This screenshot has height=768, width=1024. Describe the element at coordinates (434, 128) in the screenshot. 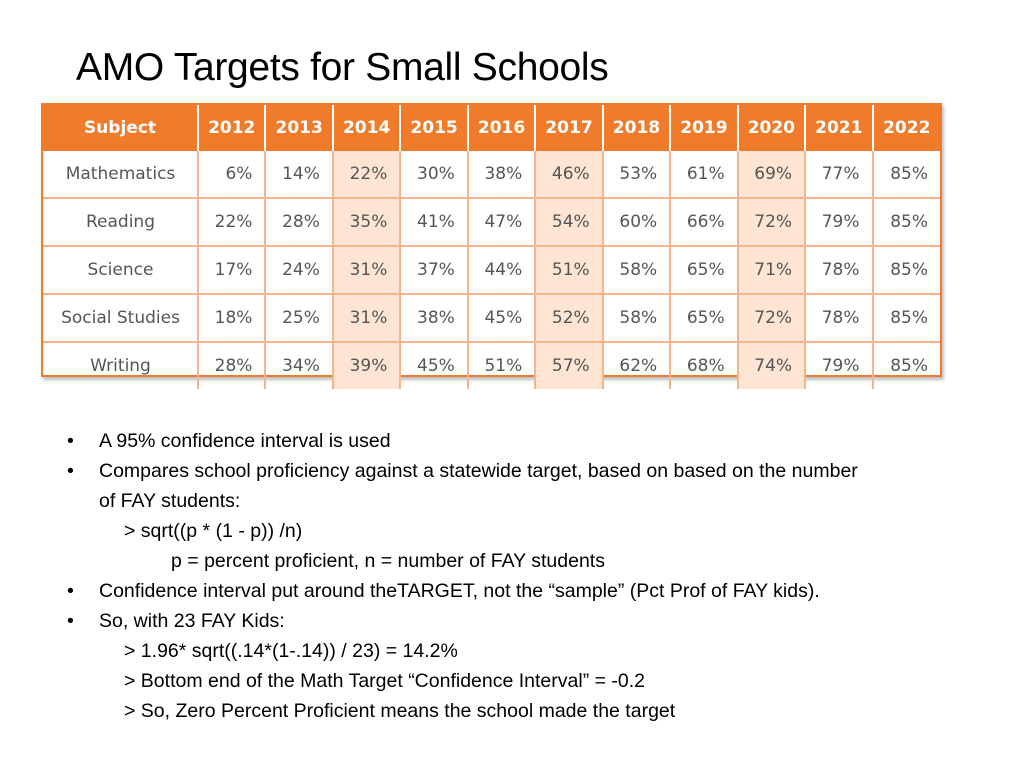

I see `column-header-year: 2015` at that location.